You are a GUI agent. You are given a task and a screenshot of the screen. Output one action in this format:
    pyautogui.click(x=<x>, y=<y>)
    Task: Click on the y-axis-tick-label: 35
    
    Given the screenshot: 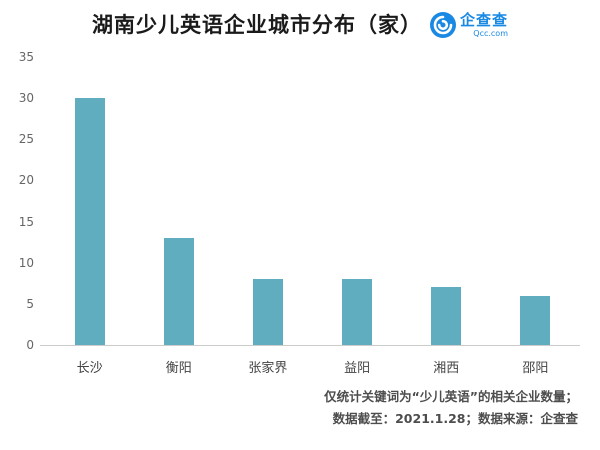 What is the action you would take?
    pyautogui.click(x=26, y=57)
    